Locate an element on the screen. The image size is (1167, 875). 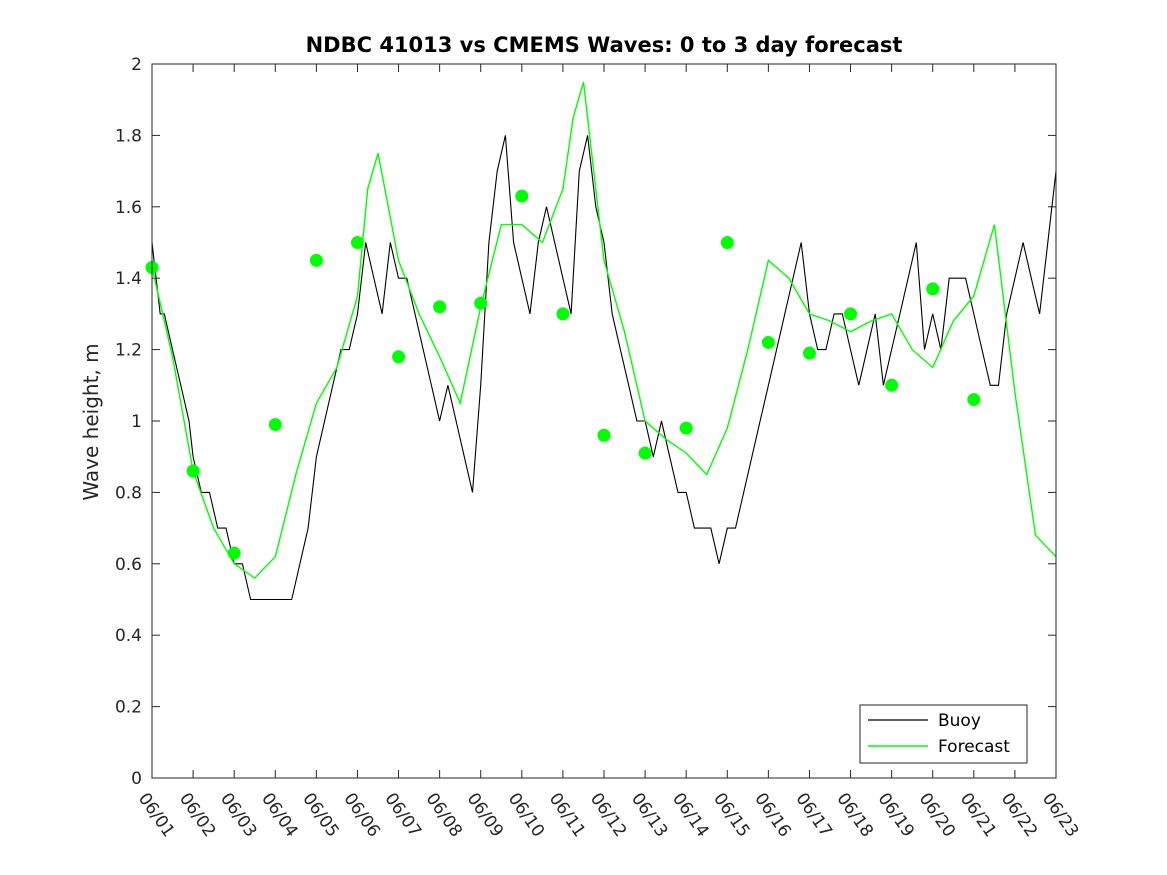
y-axis-label: Wave height, m is located at coordinates (91, 421).